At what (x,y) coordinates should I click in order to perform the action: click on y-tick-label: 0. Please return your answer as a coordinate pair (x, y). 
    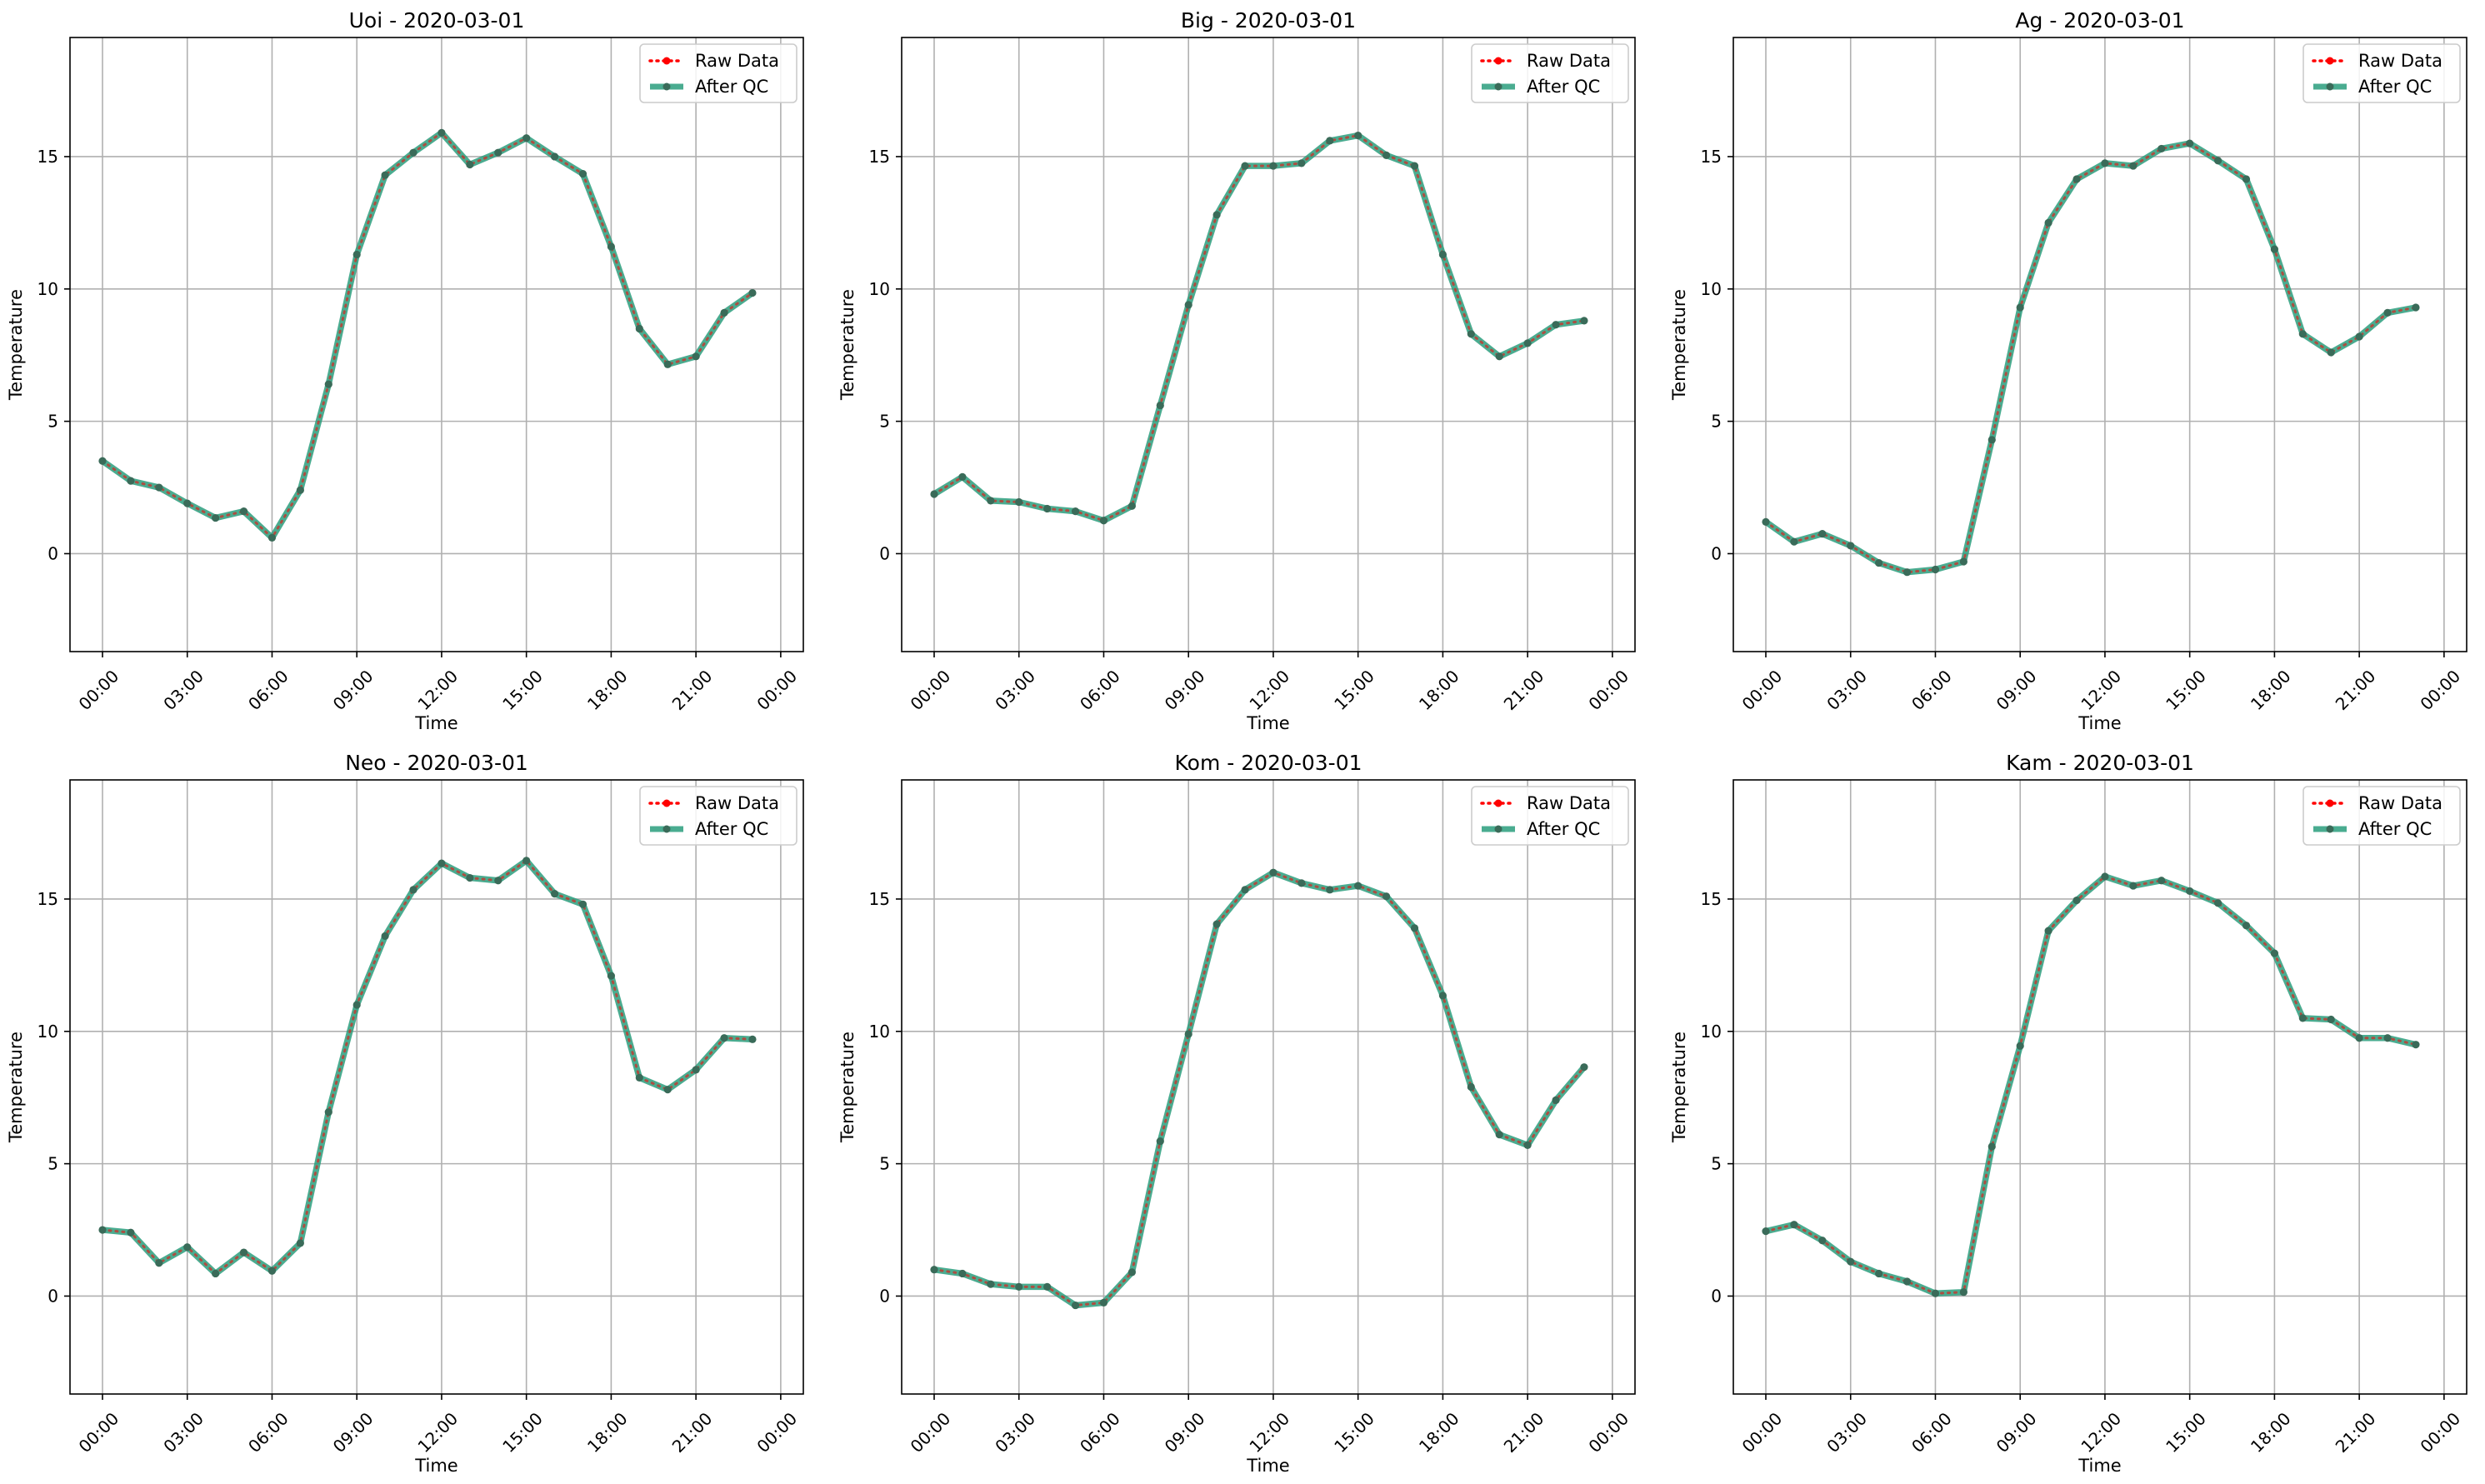
    Looking at the image, I should click on (884, 553).